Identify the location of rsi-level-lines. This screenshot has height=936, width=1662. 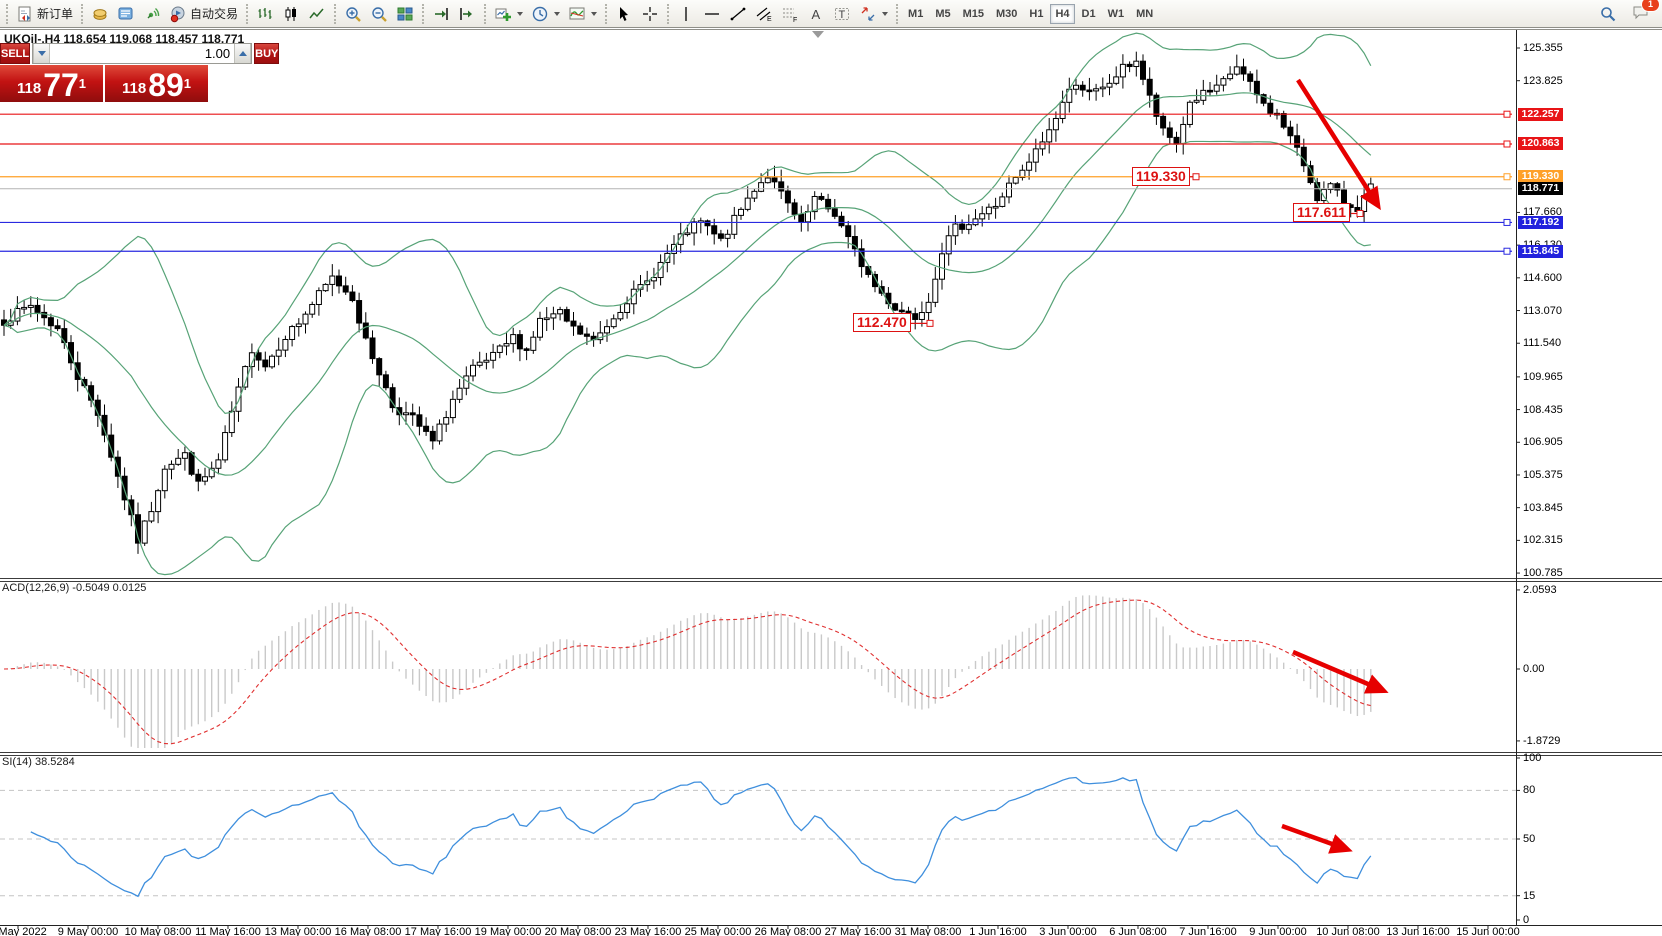
(758, 843).